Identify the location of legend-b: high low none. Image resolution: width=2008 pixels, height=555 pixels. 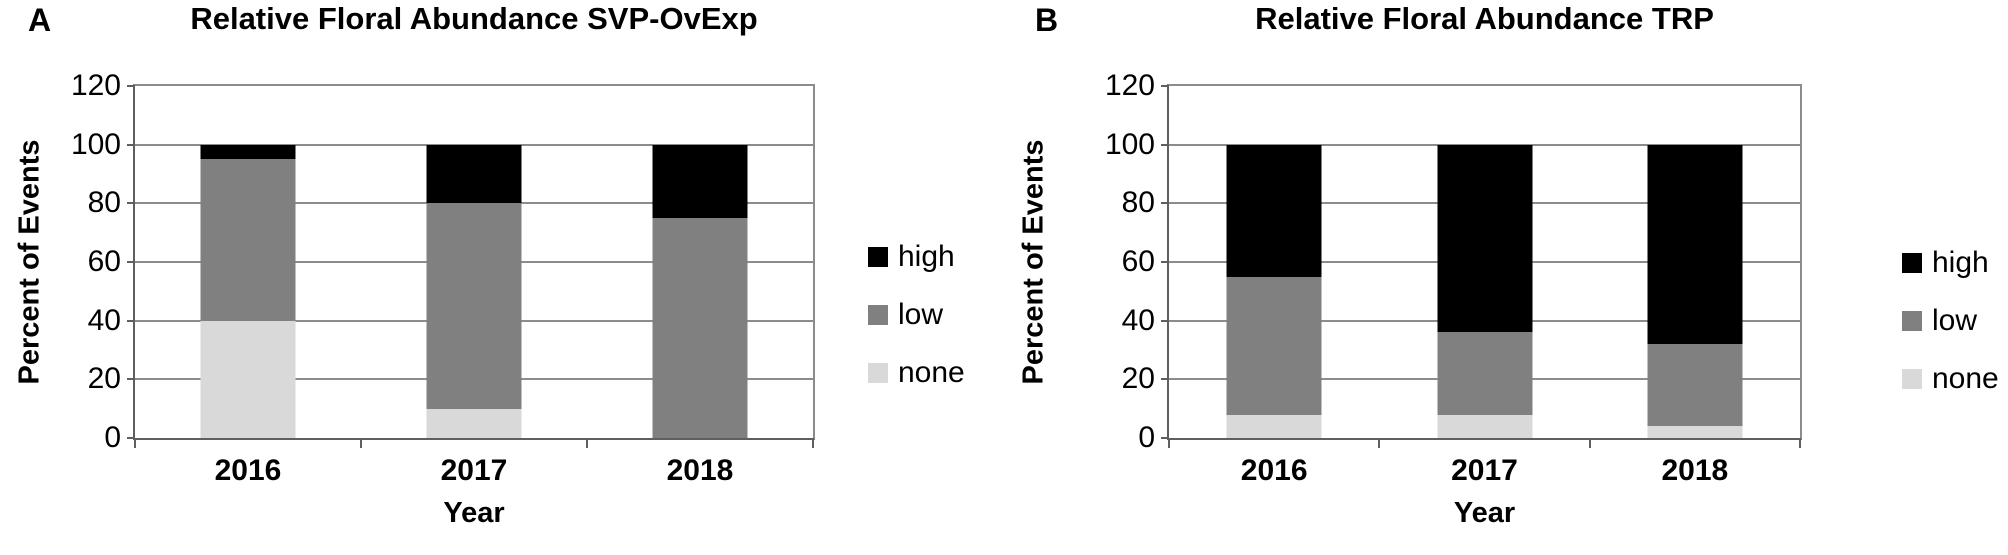
(1950, 321).